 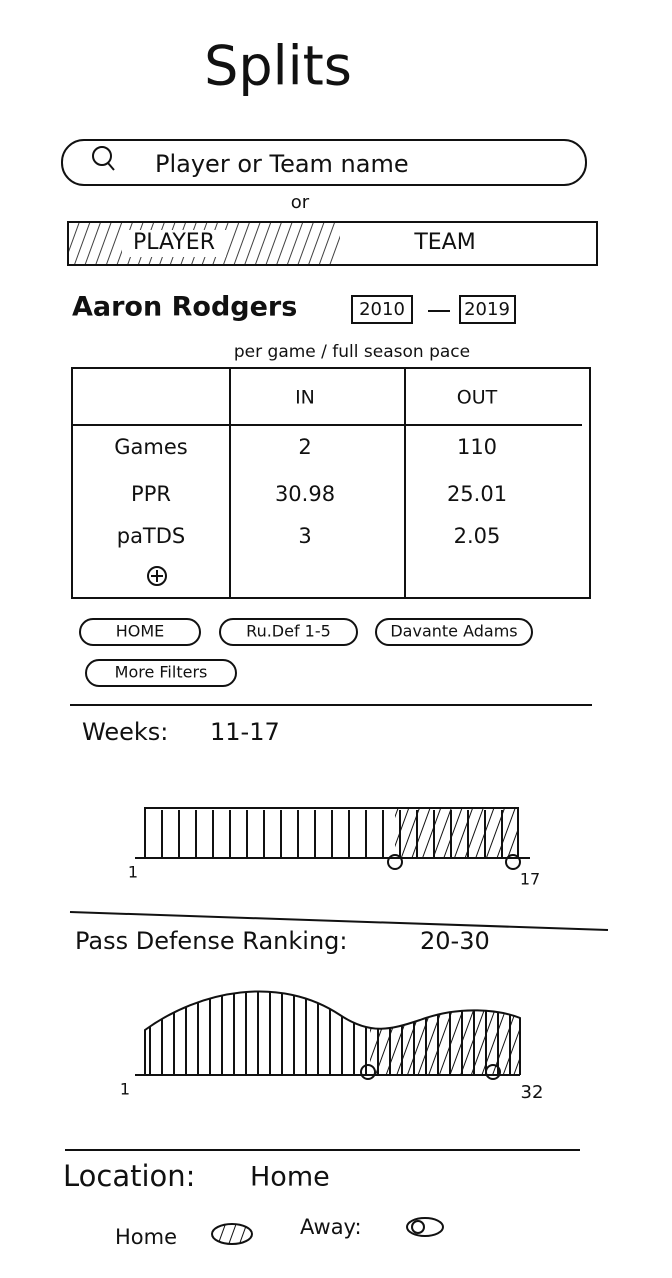 I want to click on location-label: Location:, so click(x=129, y=1176).